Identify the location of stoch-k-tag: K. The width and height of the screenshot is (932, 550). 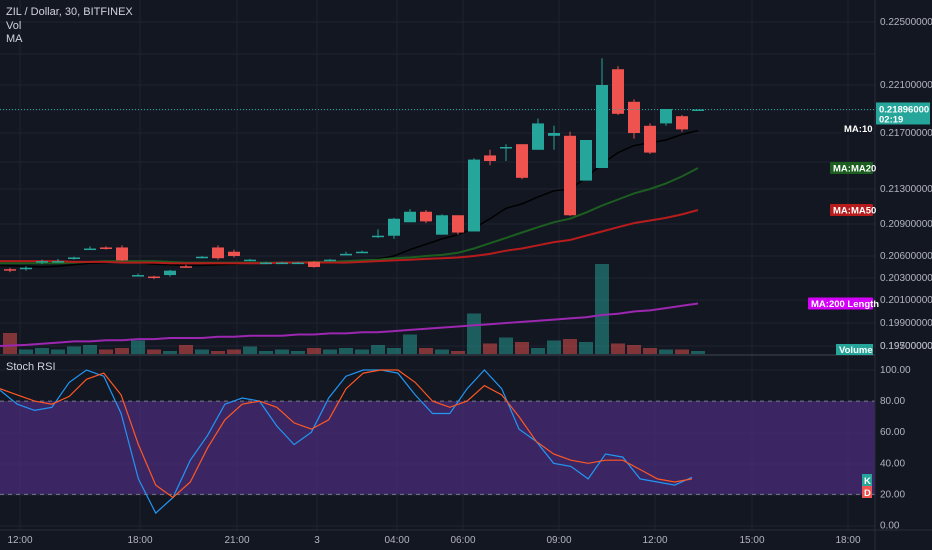
(867, 480).